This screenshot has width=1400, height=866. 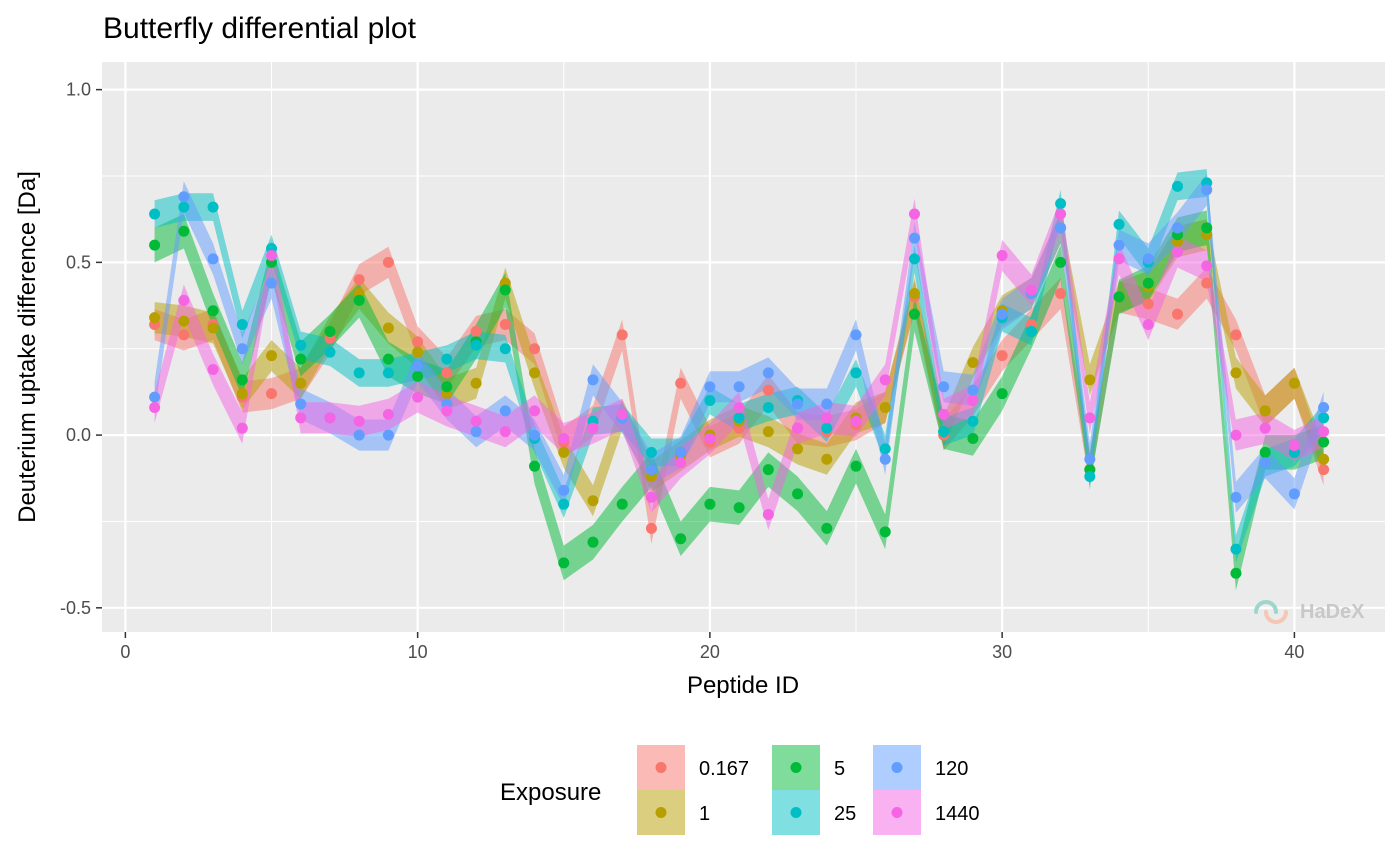 I want to click on y-tick-label: 0.5, so click(x=78, y=262).